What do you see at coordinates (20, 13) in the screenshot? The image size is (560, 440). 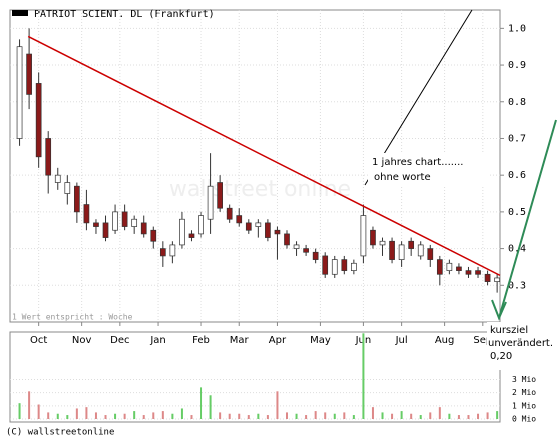 I see `legend-swatch` at bounding box center [20, 13].